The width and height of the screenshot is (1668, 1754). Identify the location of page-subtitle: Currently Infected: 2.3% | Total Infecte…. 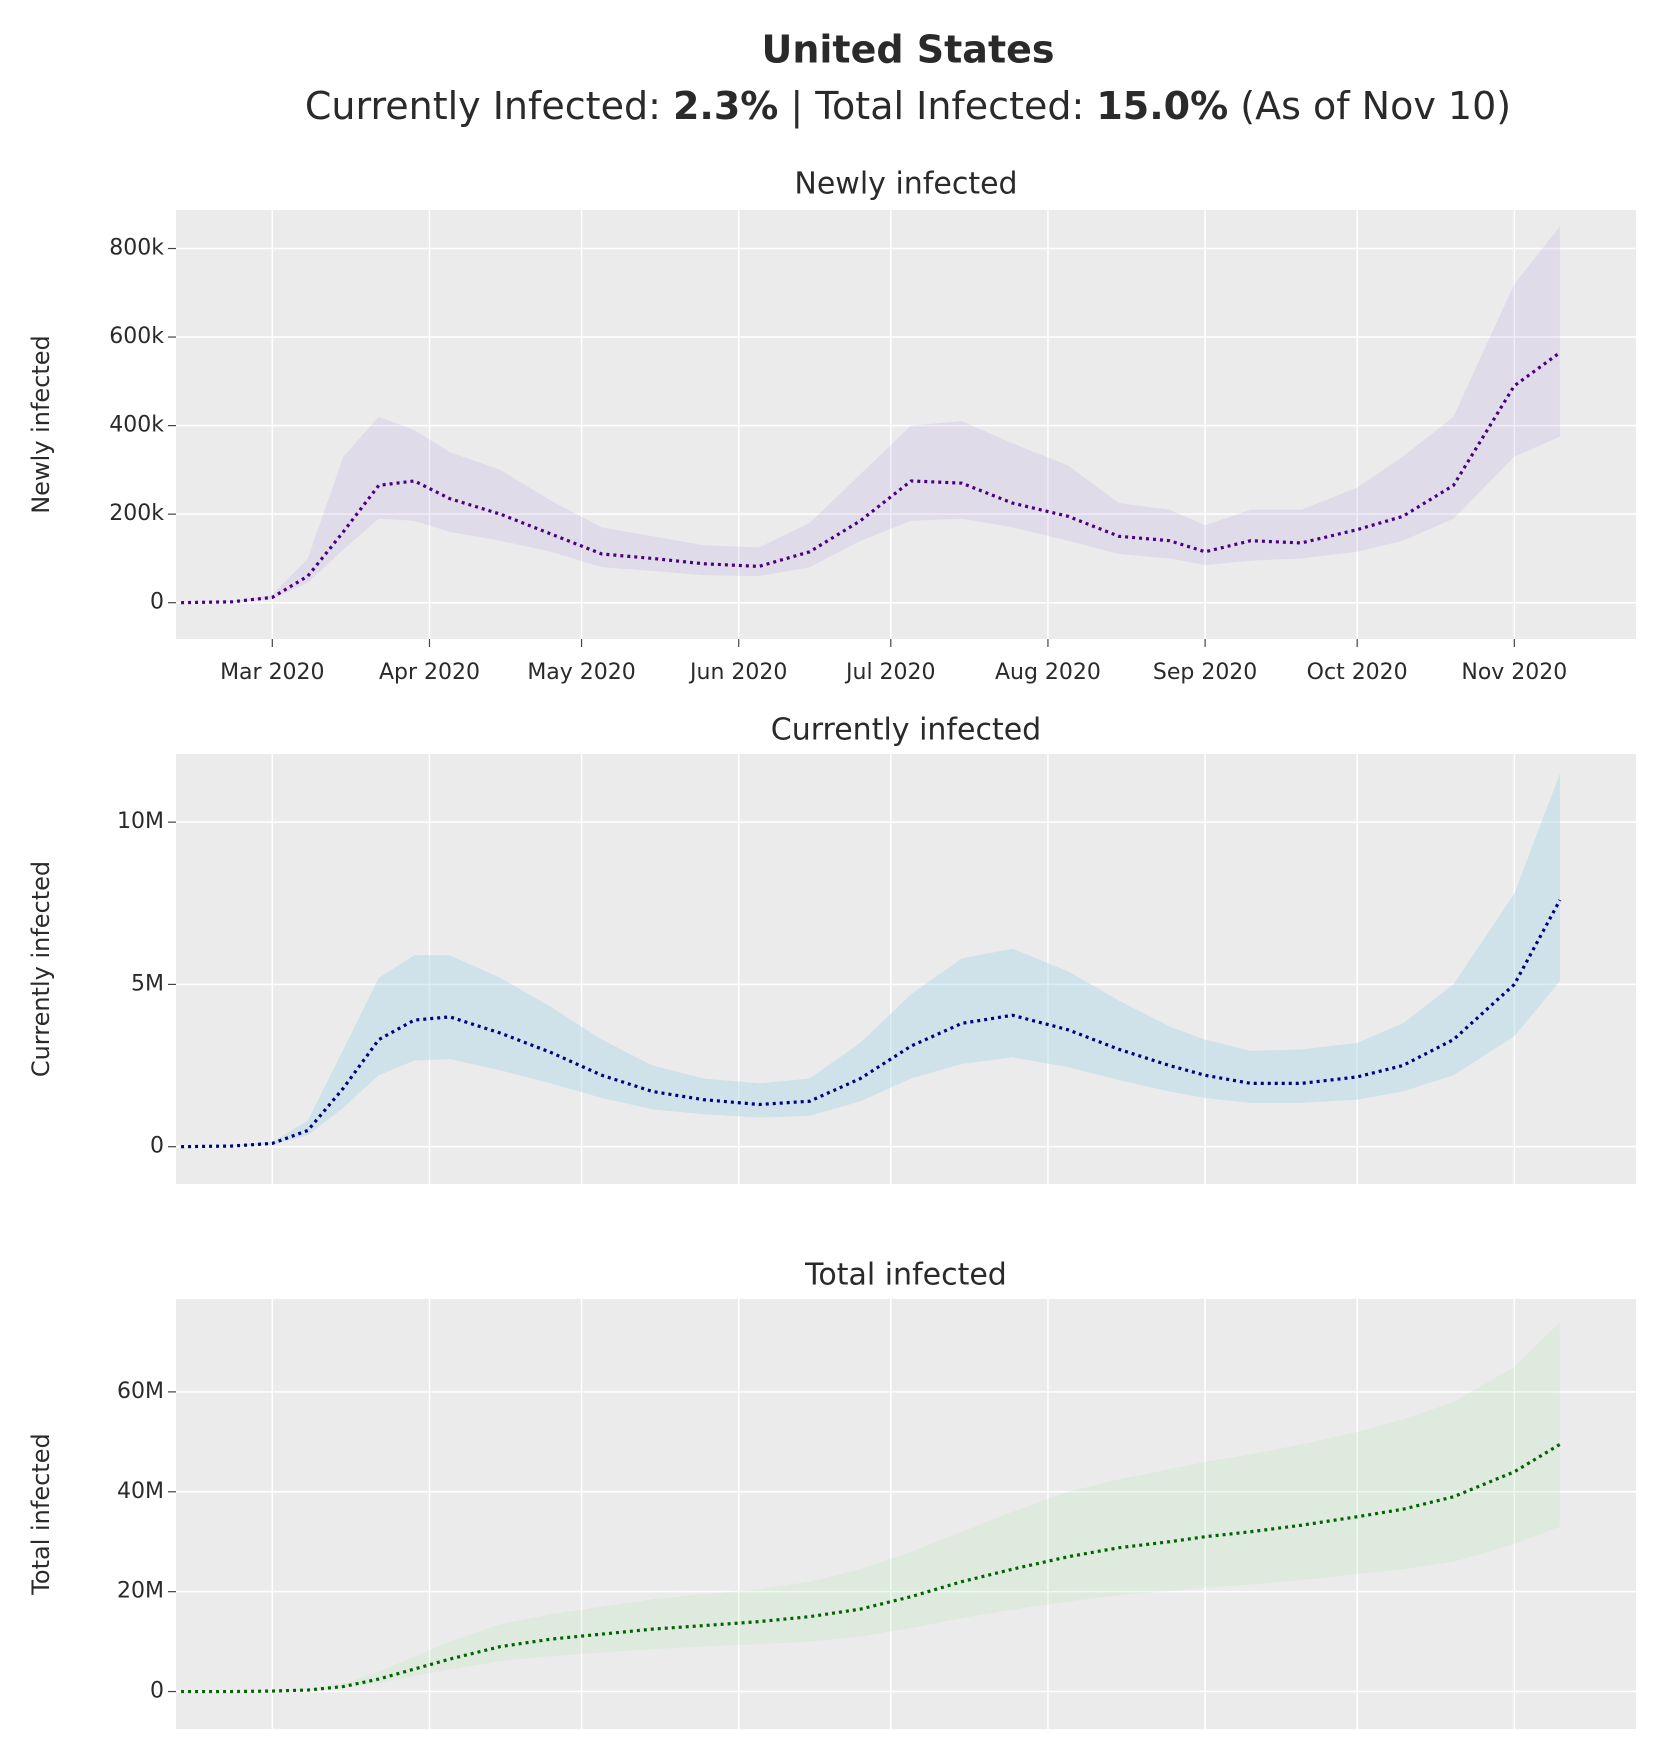
(908, 106).